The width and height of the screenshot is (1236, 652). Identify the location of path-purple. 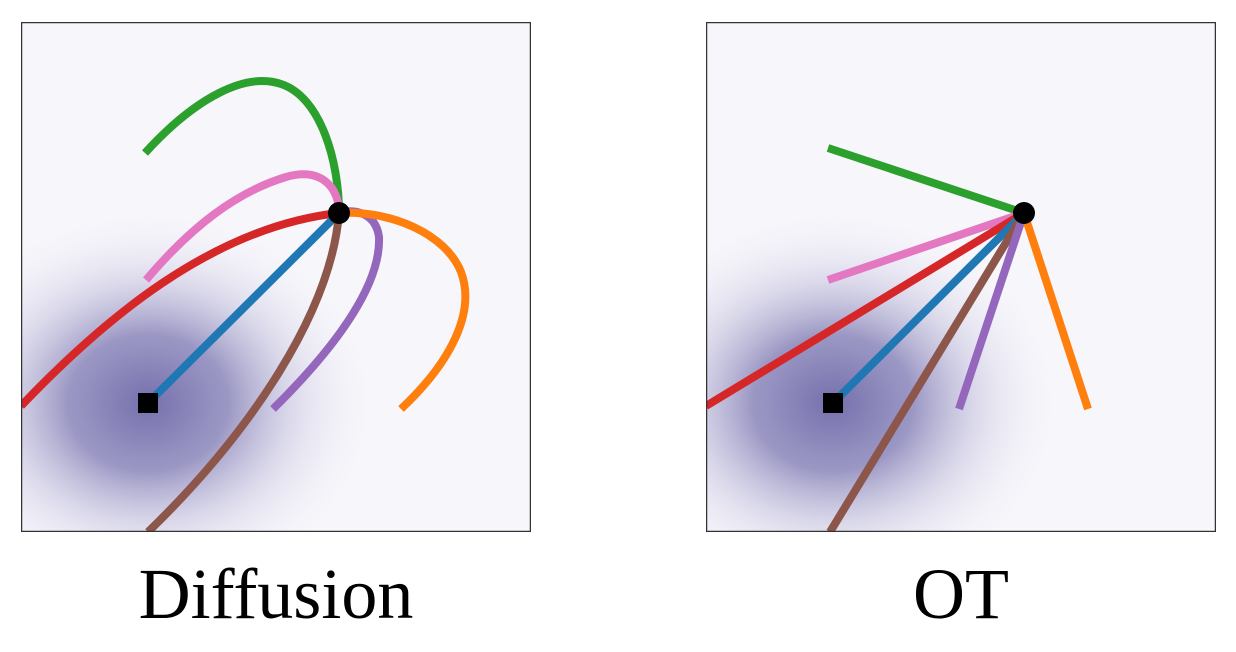
(991, 311).